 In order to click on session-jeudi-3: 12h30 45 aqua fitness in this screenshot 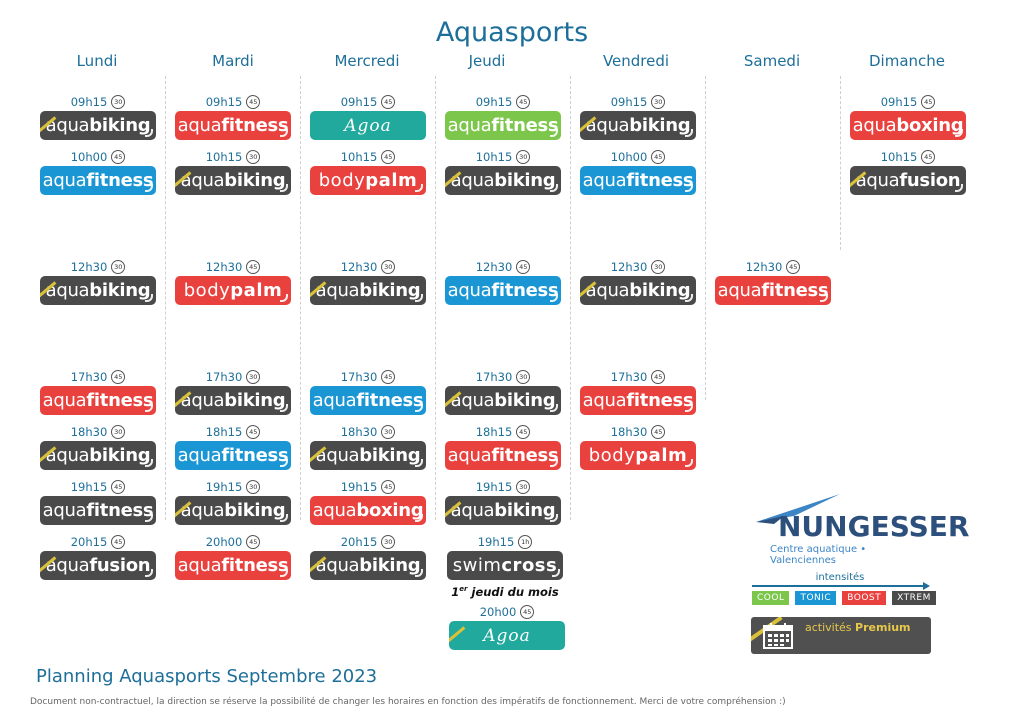, I will do `click(503, 282)`.